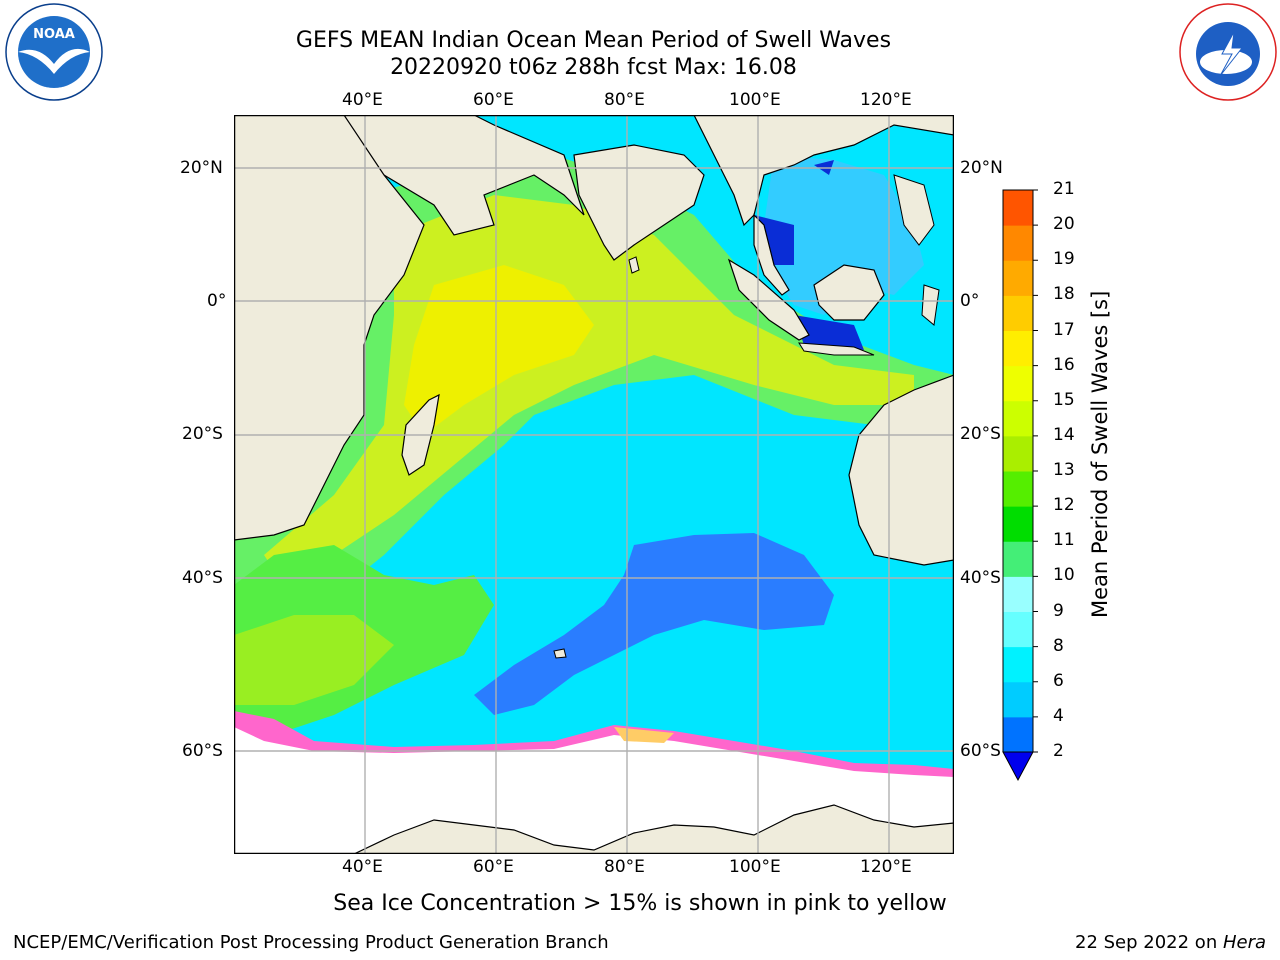 This screenshot has width=1280, height=960. I want to click on swell-field-bay, so click(844, 235).